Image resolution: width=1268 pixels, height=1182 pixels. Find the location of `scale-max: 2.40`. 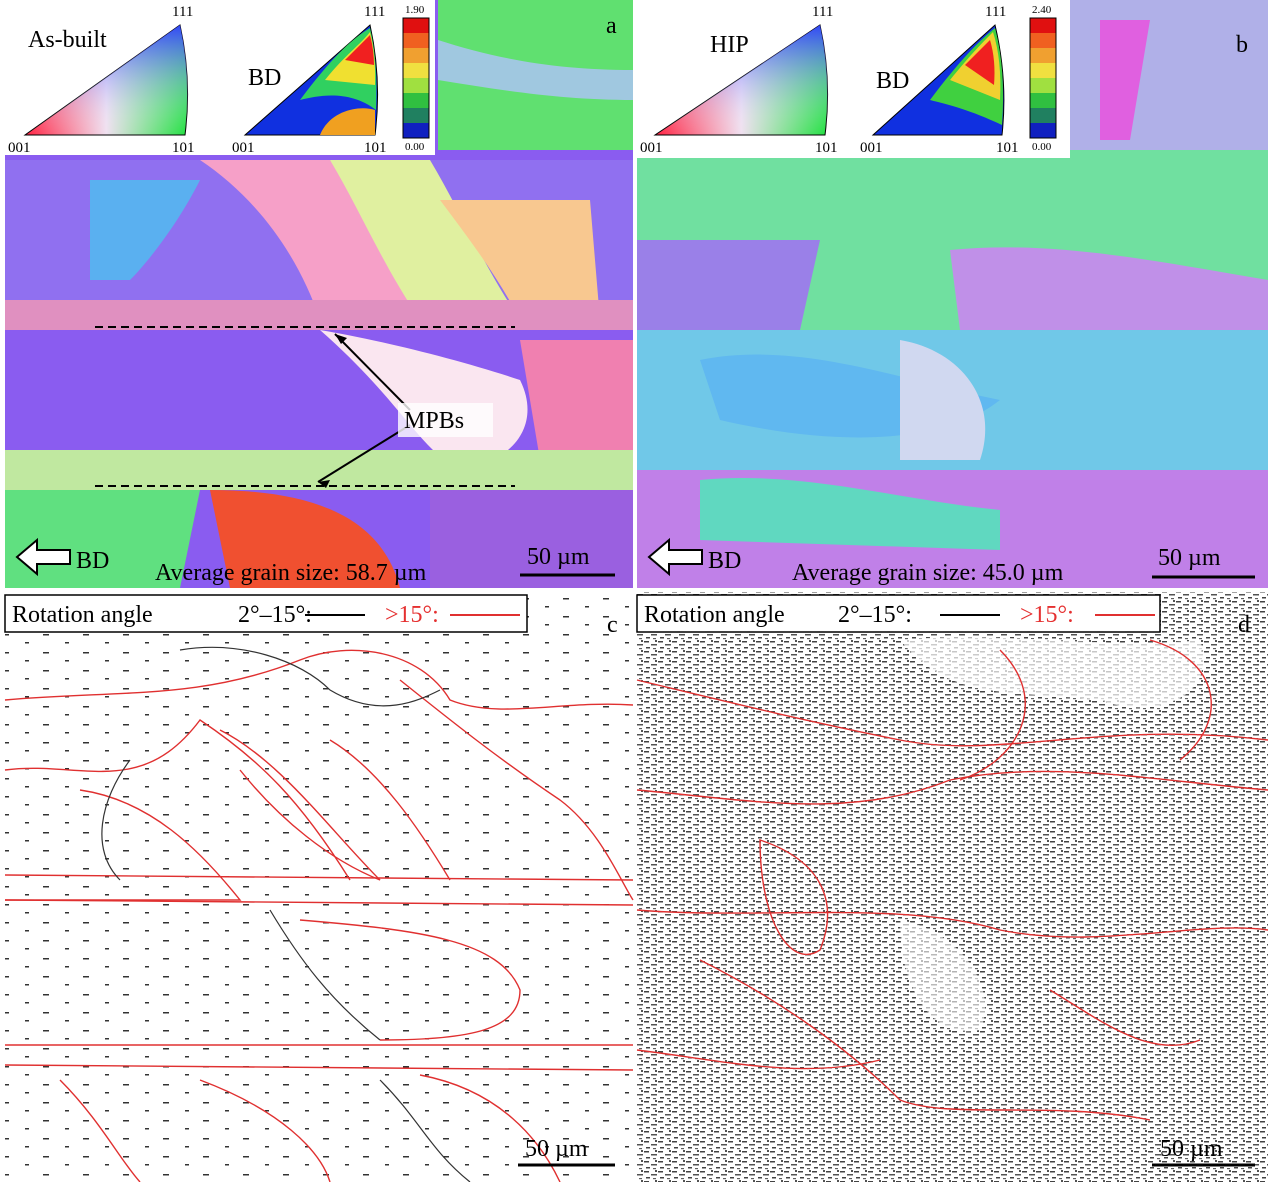

scale-max: 2.40 is located at coordinates (1042, 10).